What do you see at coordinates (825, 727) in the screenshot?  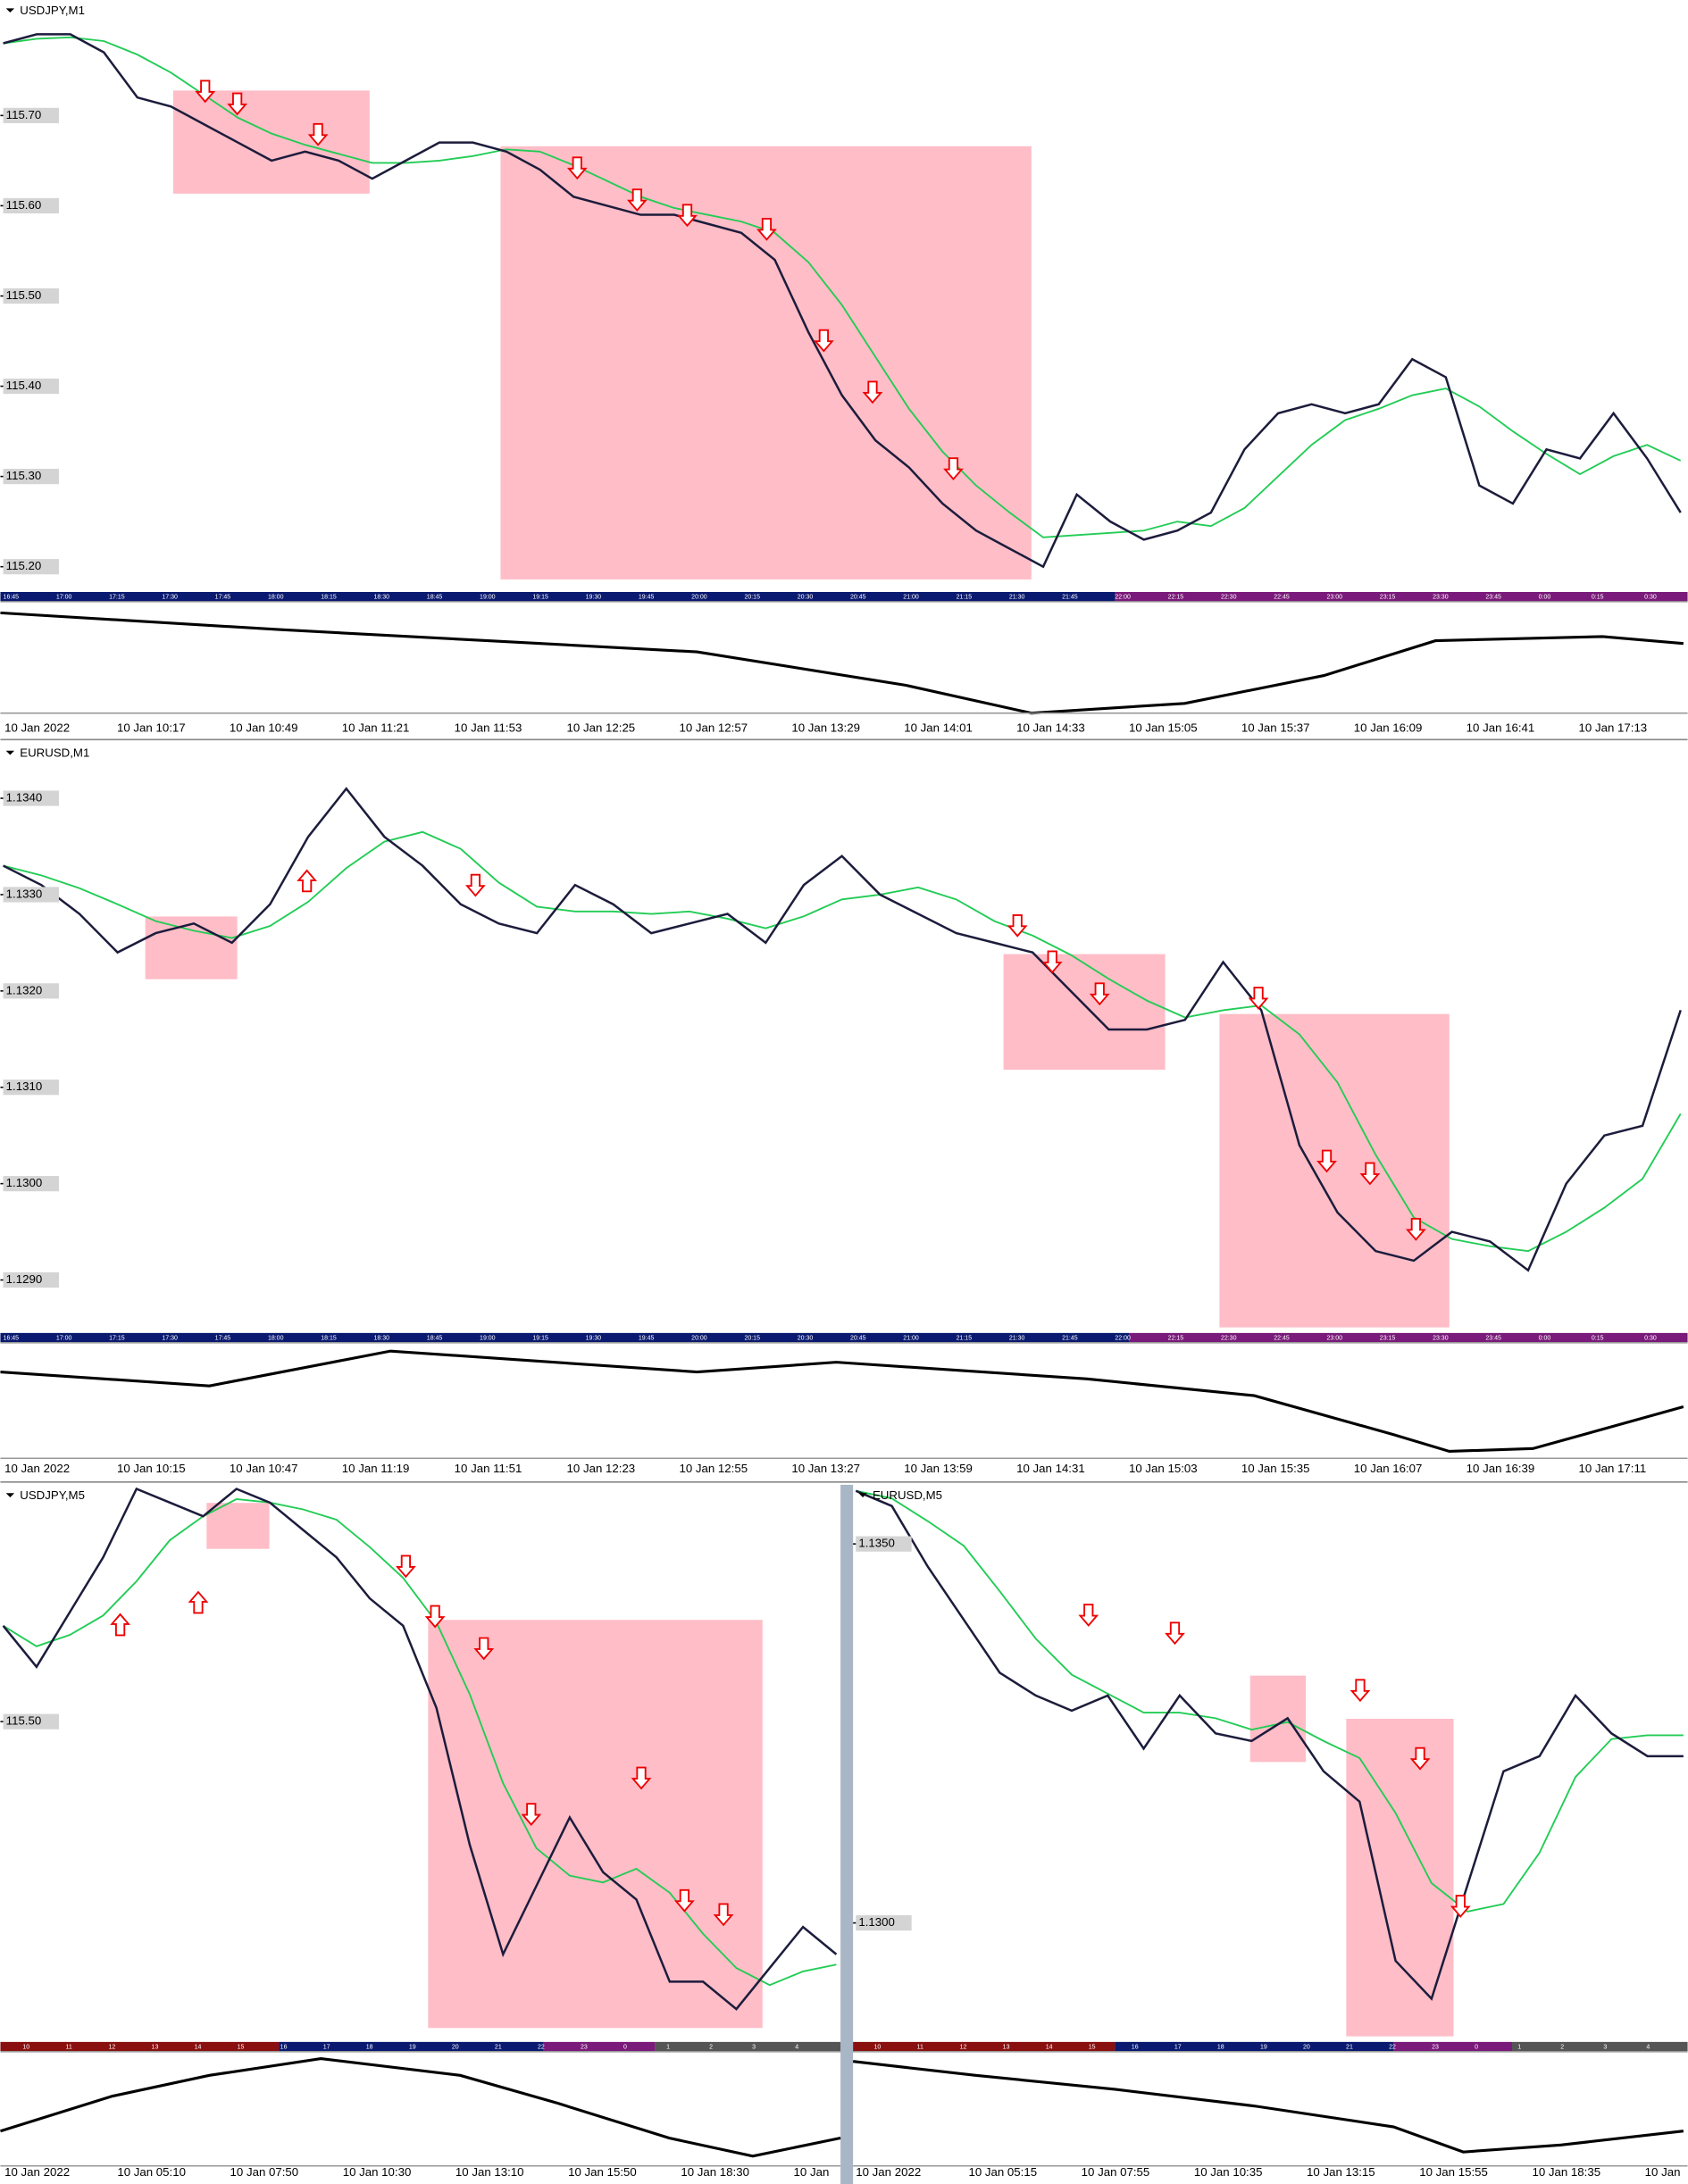 I see `x-tick-label: 10 Jan 13:29` at bounding box center [825, 727].